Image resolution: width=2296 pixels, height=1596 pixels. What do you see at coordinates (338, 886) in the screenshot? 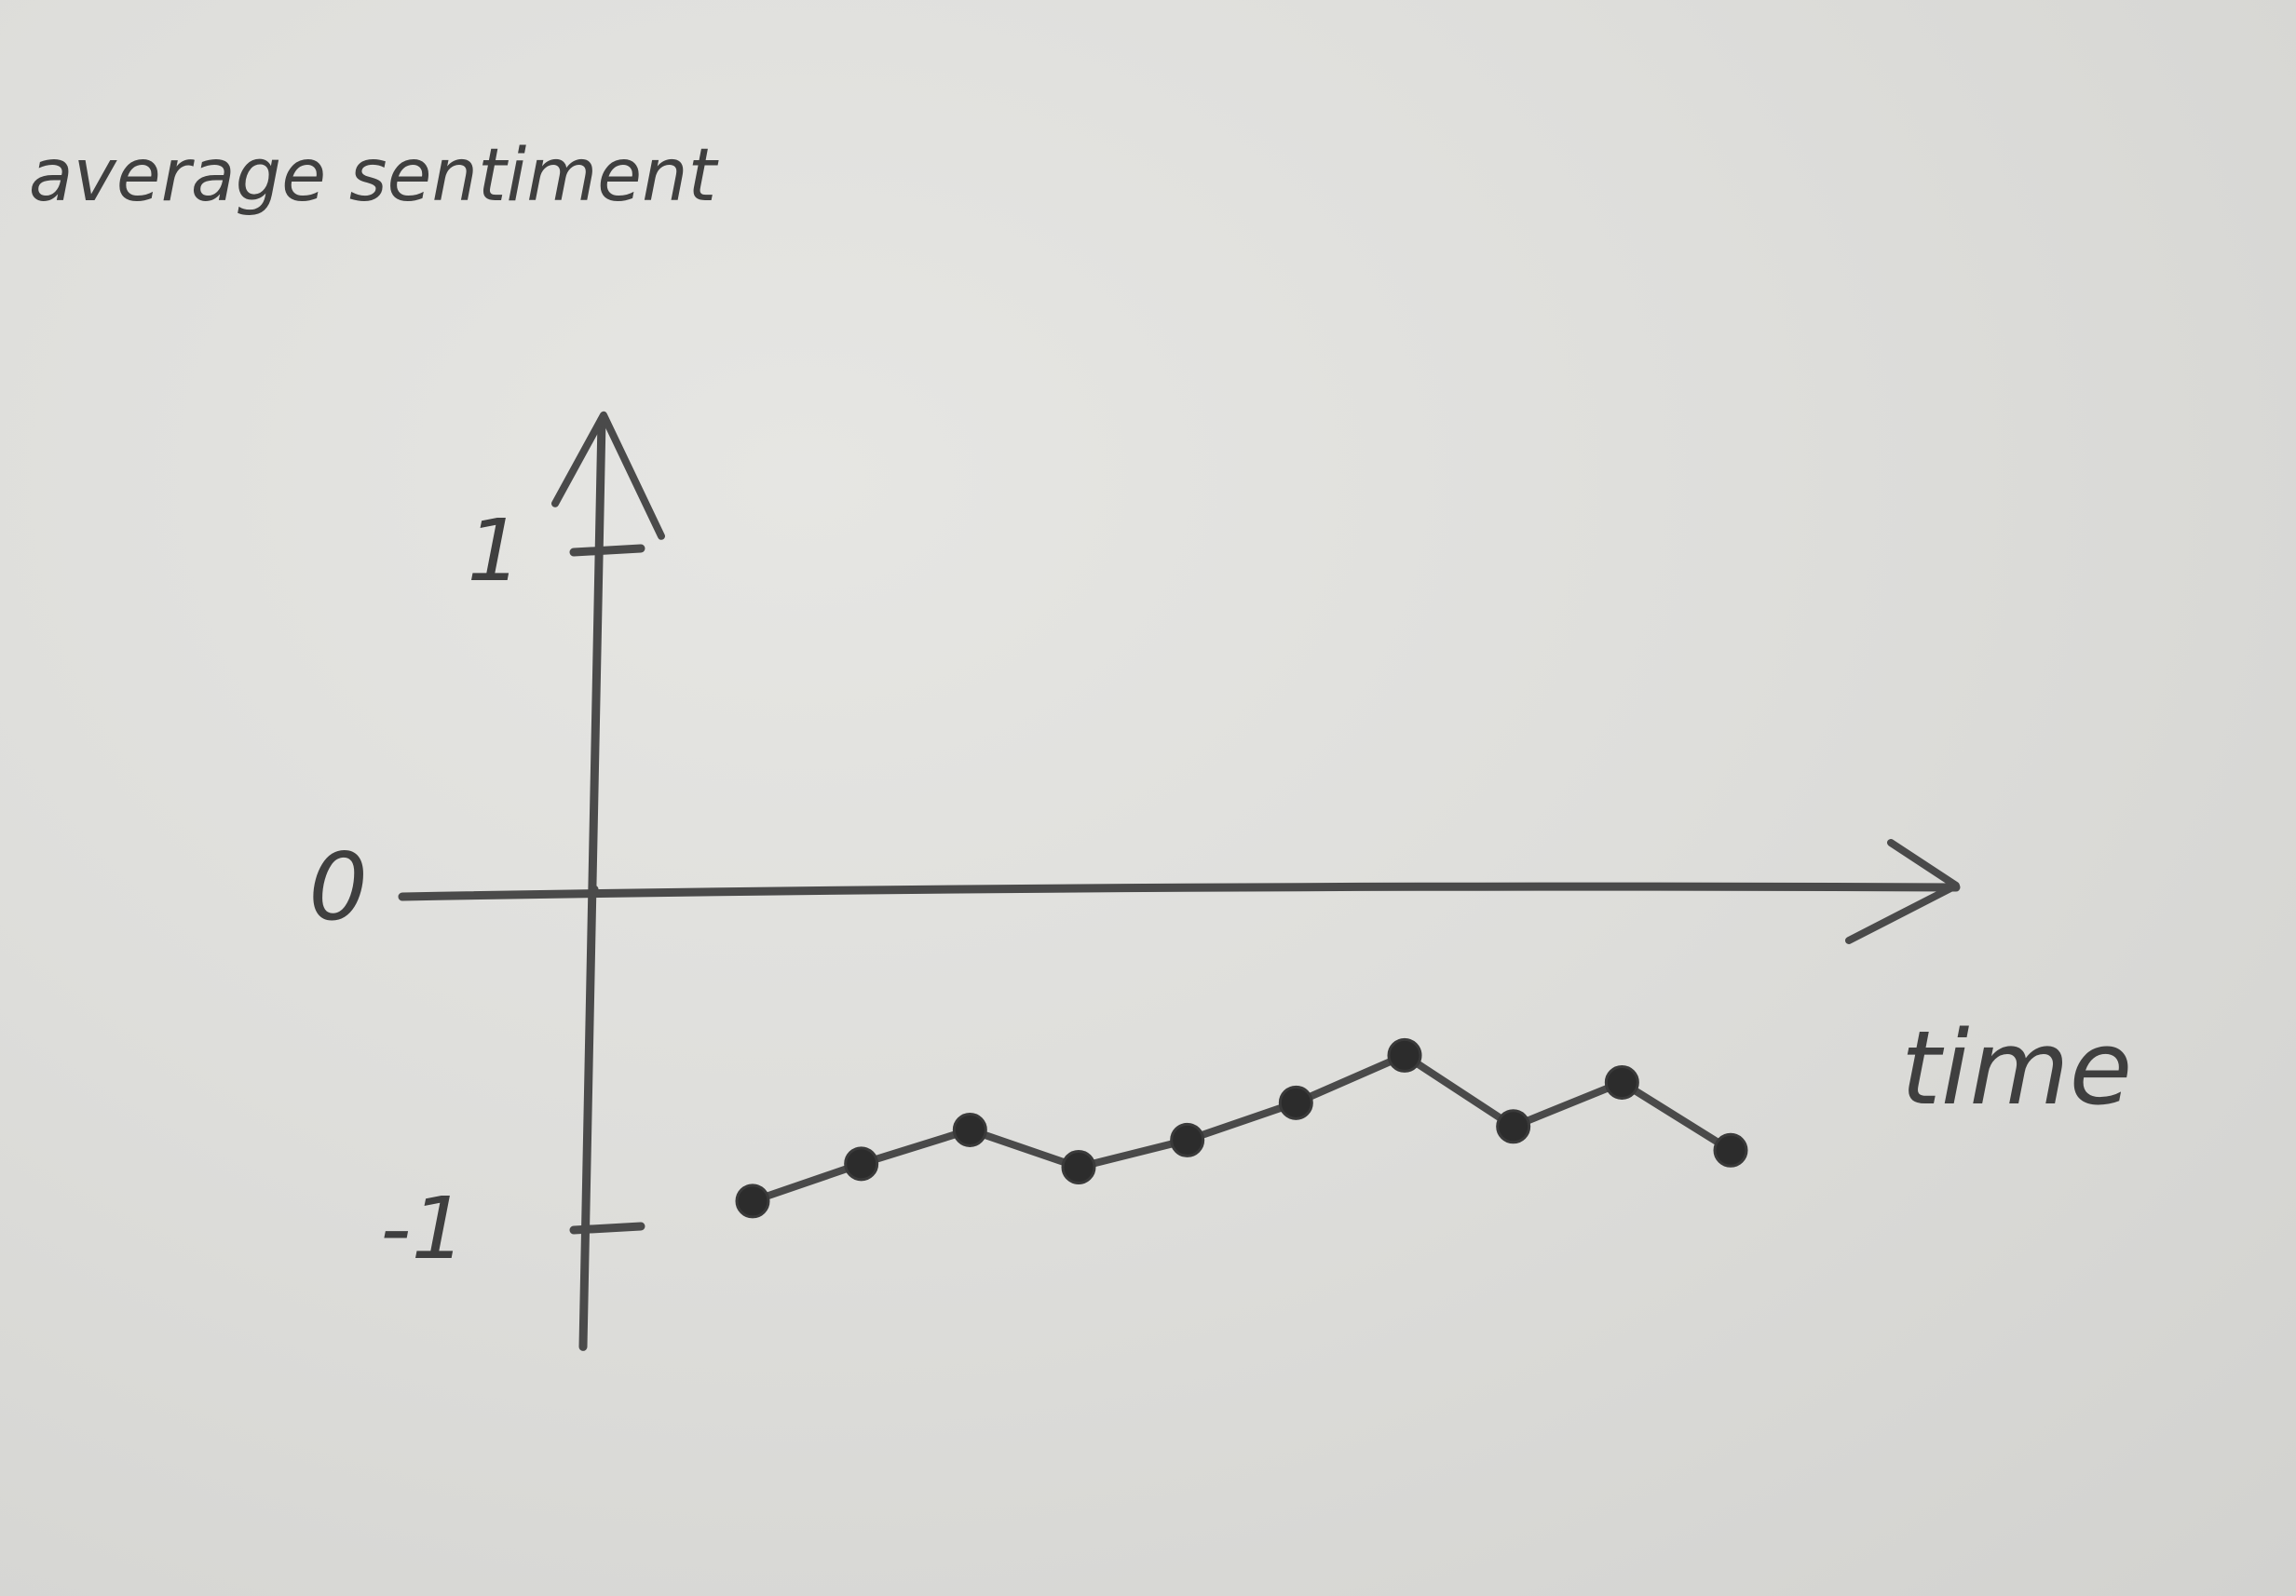
I see `y-tick-label: 0` at bounding box center [338, 886].